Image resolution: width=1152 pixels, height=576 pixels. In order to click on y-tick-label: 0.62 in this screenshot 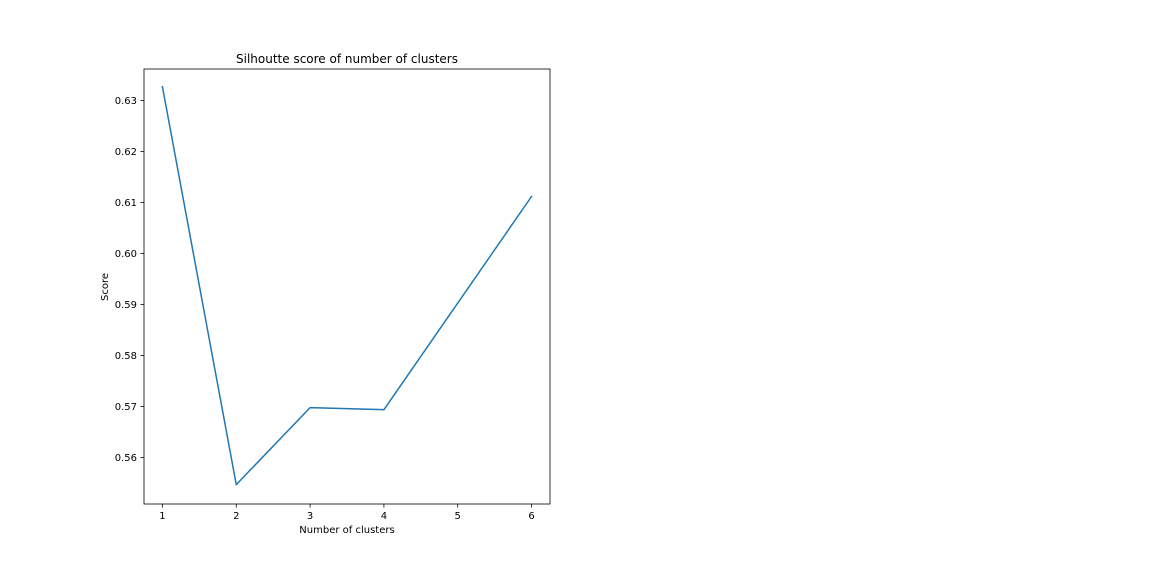, I will do `click(126, 152)`.